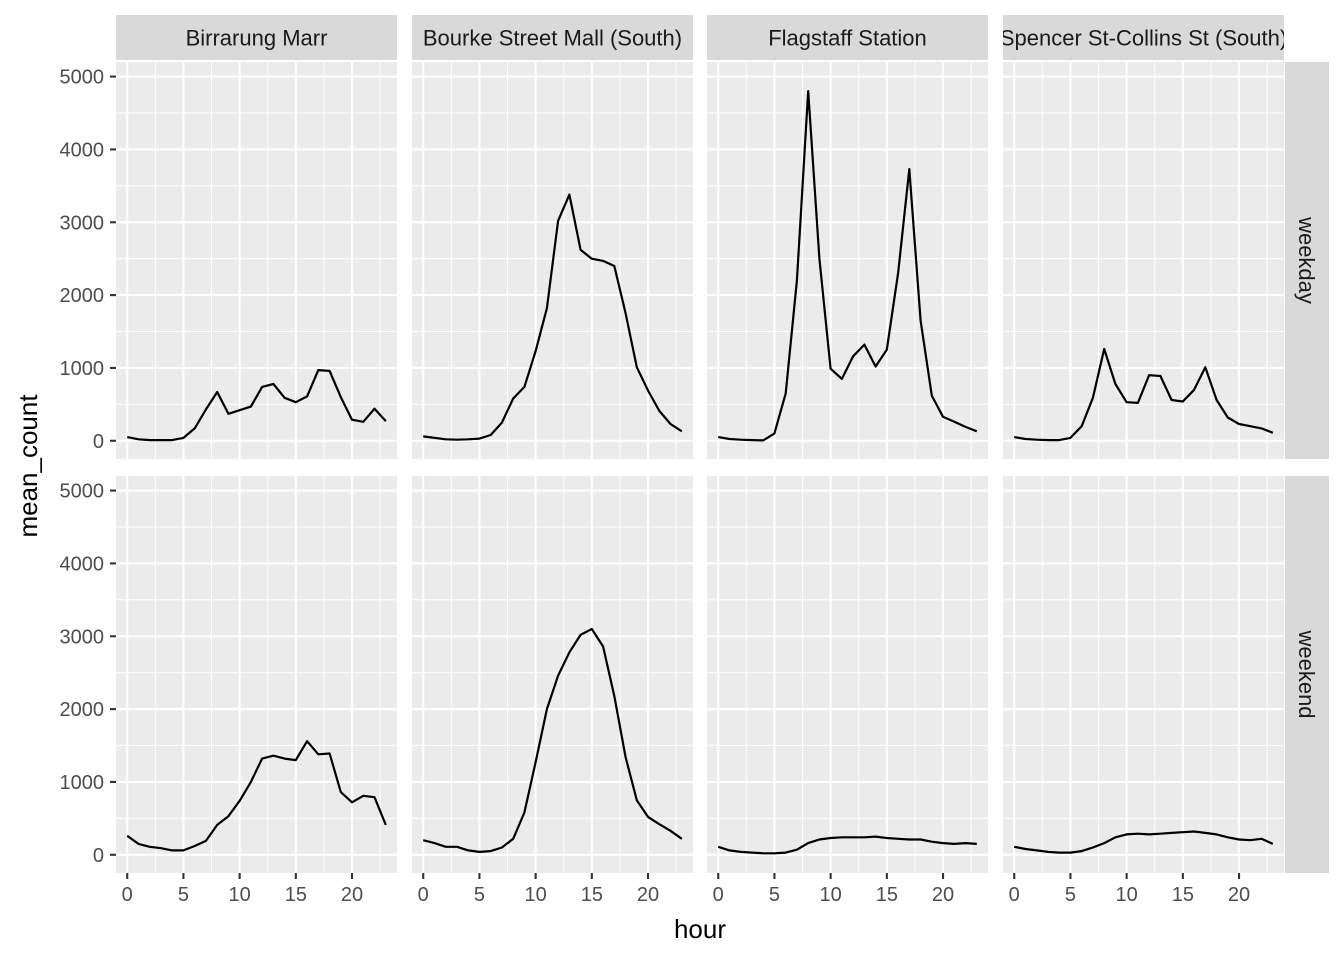  Describe the element at coordinates (28, 466) in the screenshot. I see `y-axis-title: mean_count` at that location.